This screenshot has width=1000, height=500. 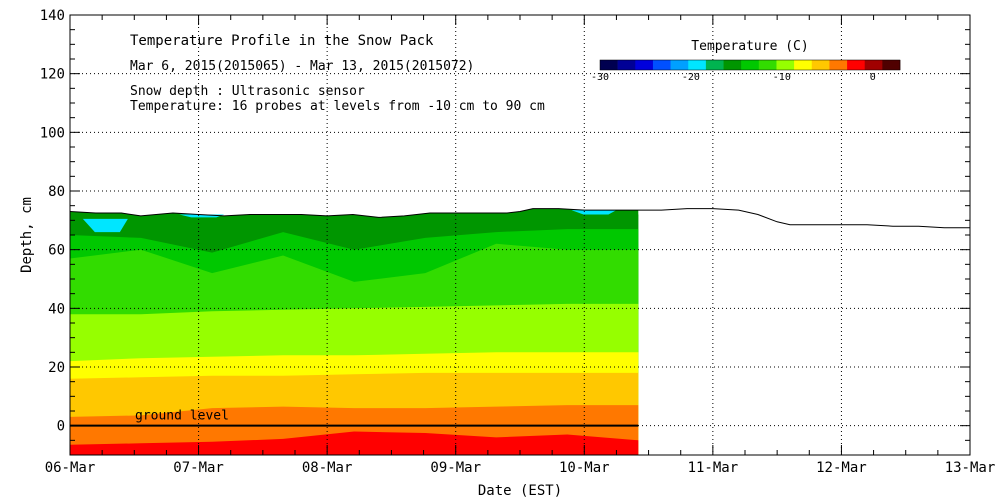 I want to click on y-tick-label-80: 80, so click(x=56, y=192).